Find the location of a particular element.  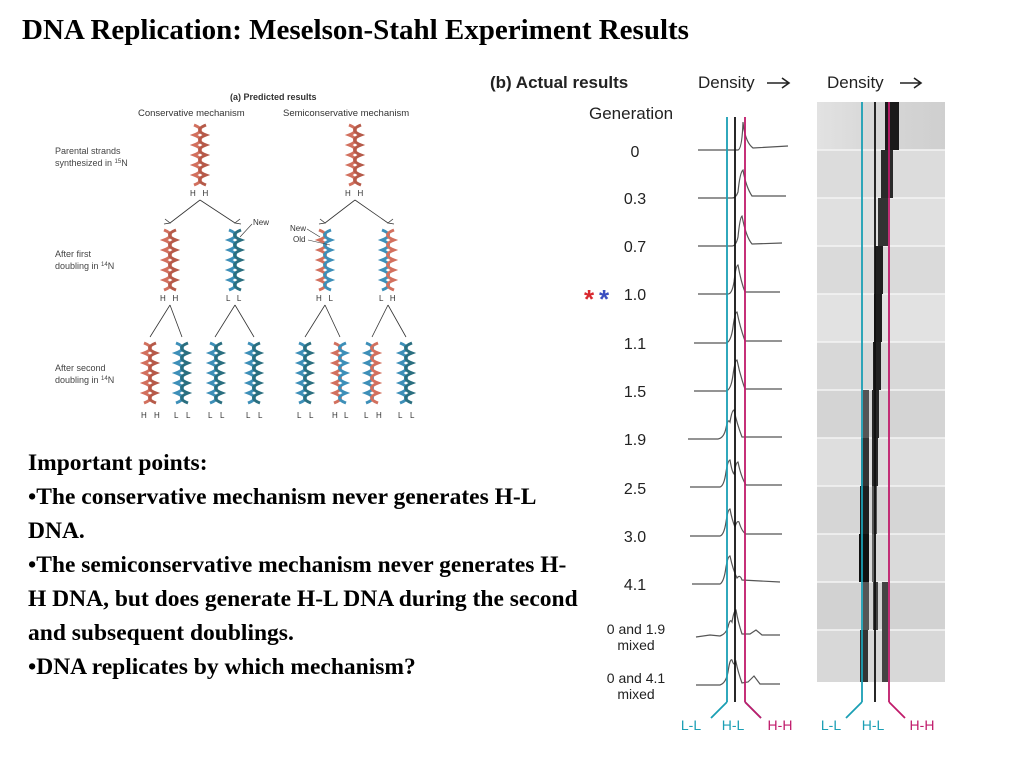

row2-label-line1: After first is located at coordinates (73, 254).